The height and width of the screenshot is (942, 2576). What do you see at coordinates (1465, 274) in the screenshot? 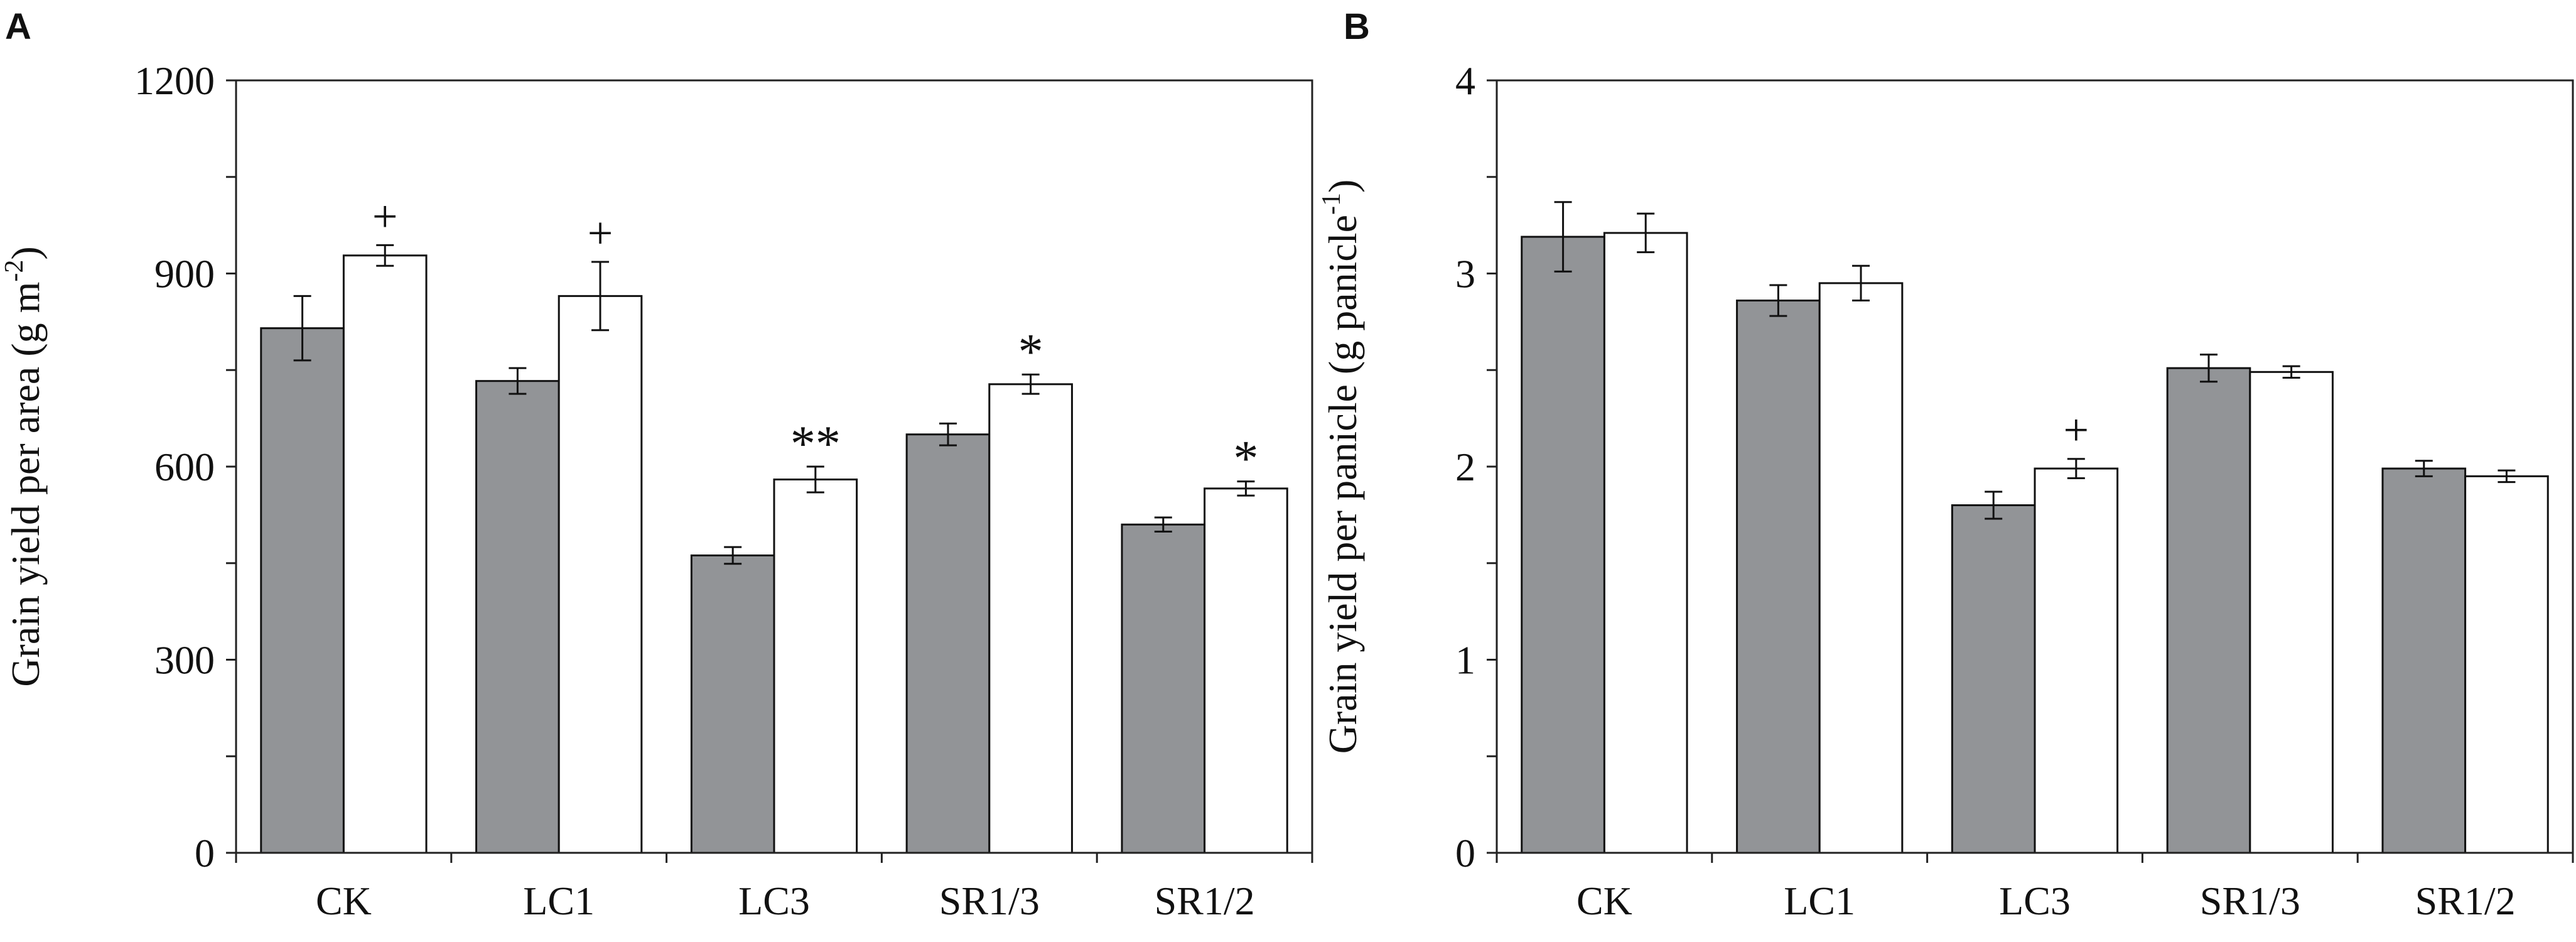
I see `y-tick-label: 3` at bounding box center [1465, 274].